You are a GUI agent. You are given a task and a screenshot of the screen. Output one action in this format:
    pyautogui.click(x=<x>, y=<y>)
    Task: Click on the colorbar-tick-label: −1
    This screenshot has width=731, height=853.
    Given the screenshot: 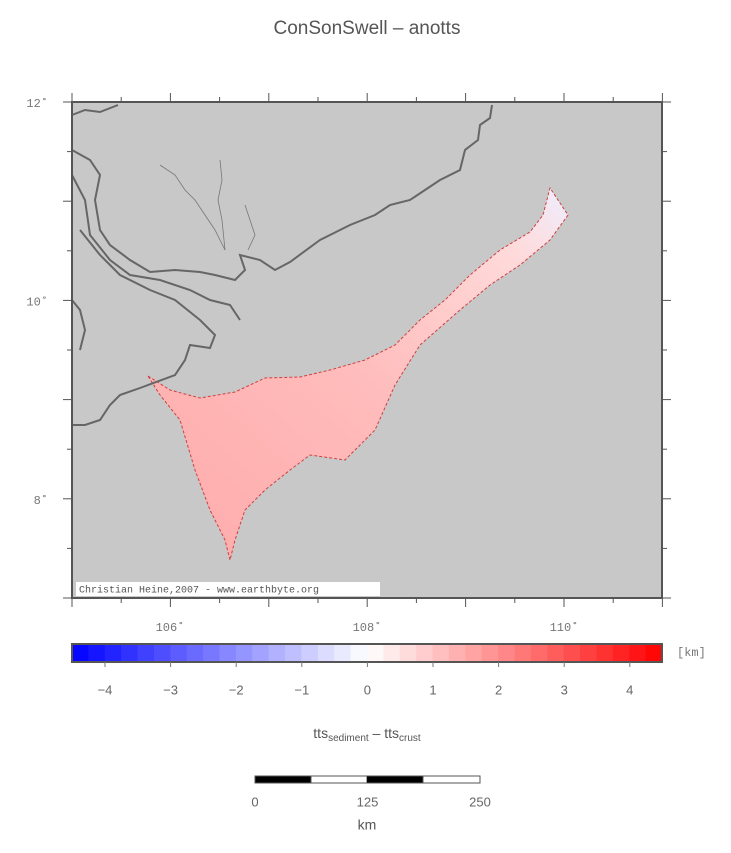 What is the action you would take?
    pyautogui.click(x=301, y=689)
    